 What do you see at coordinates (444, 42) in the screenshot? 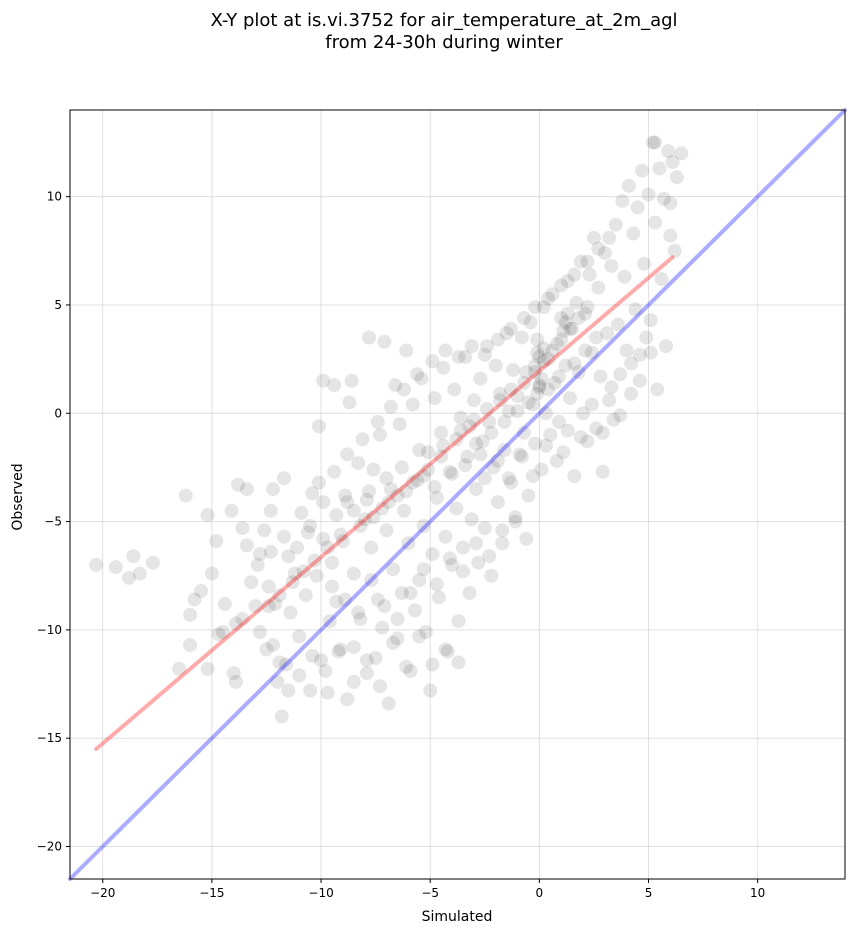
I see `chart-title-line2: from 24-30h during winter` at bounding box center [444, 42].